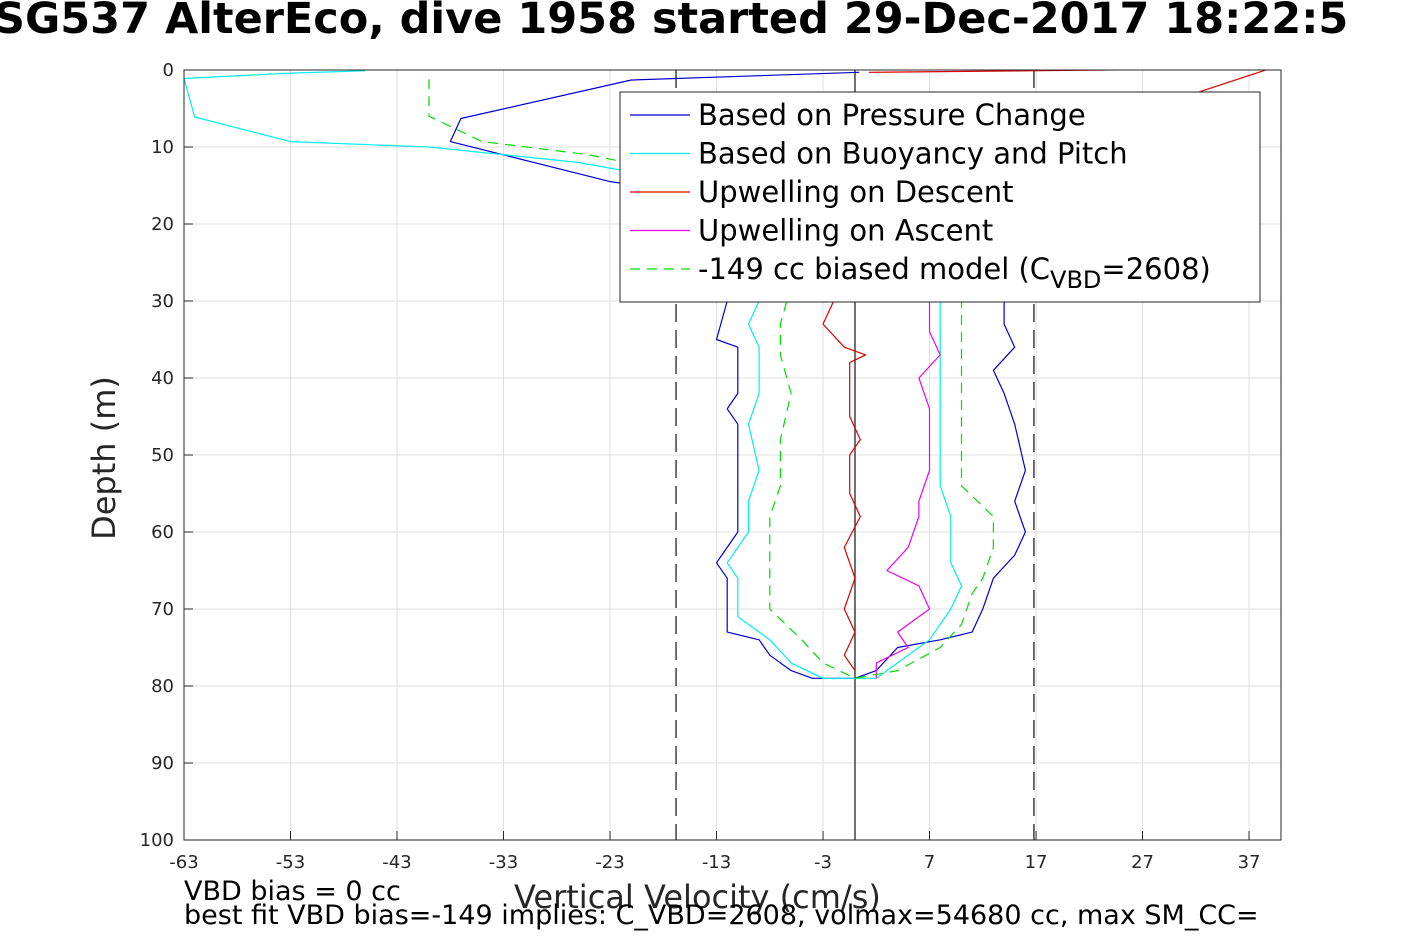 The height and width of the screenshot is (945, 1417). I want to click on x-tick-label: -33, so click(503, 862).